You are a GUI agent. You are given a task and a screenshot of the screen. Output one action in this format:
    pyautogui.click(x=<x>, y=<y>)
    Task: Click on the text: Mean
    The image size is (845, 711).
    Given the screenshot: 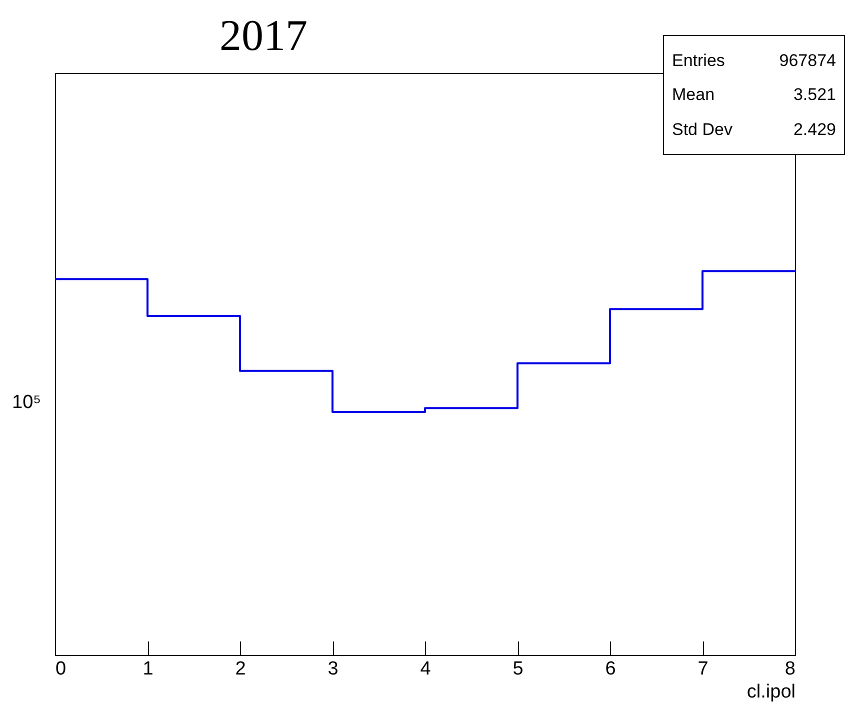 What is the action you would take?
    pyautogui.click(x=694, y=95)
    